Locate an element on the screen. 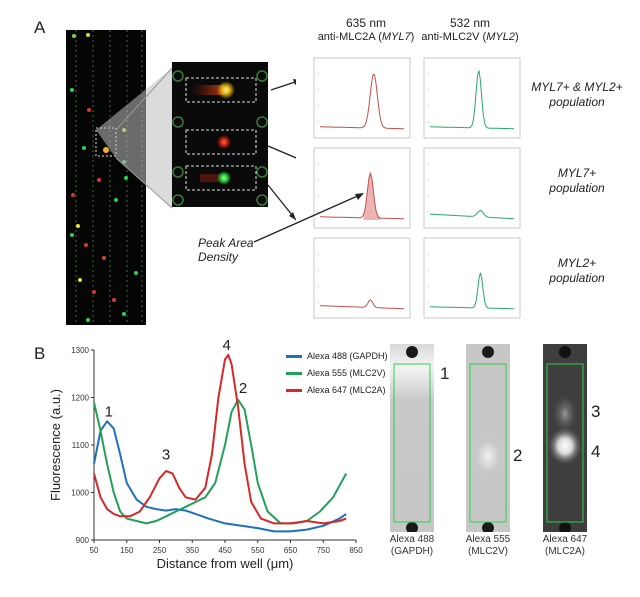  legend-item-647: Alexa 647 (MLC2A) is located at coordinates (337, 390).